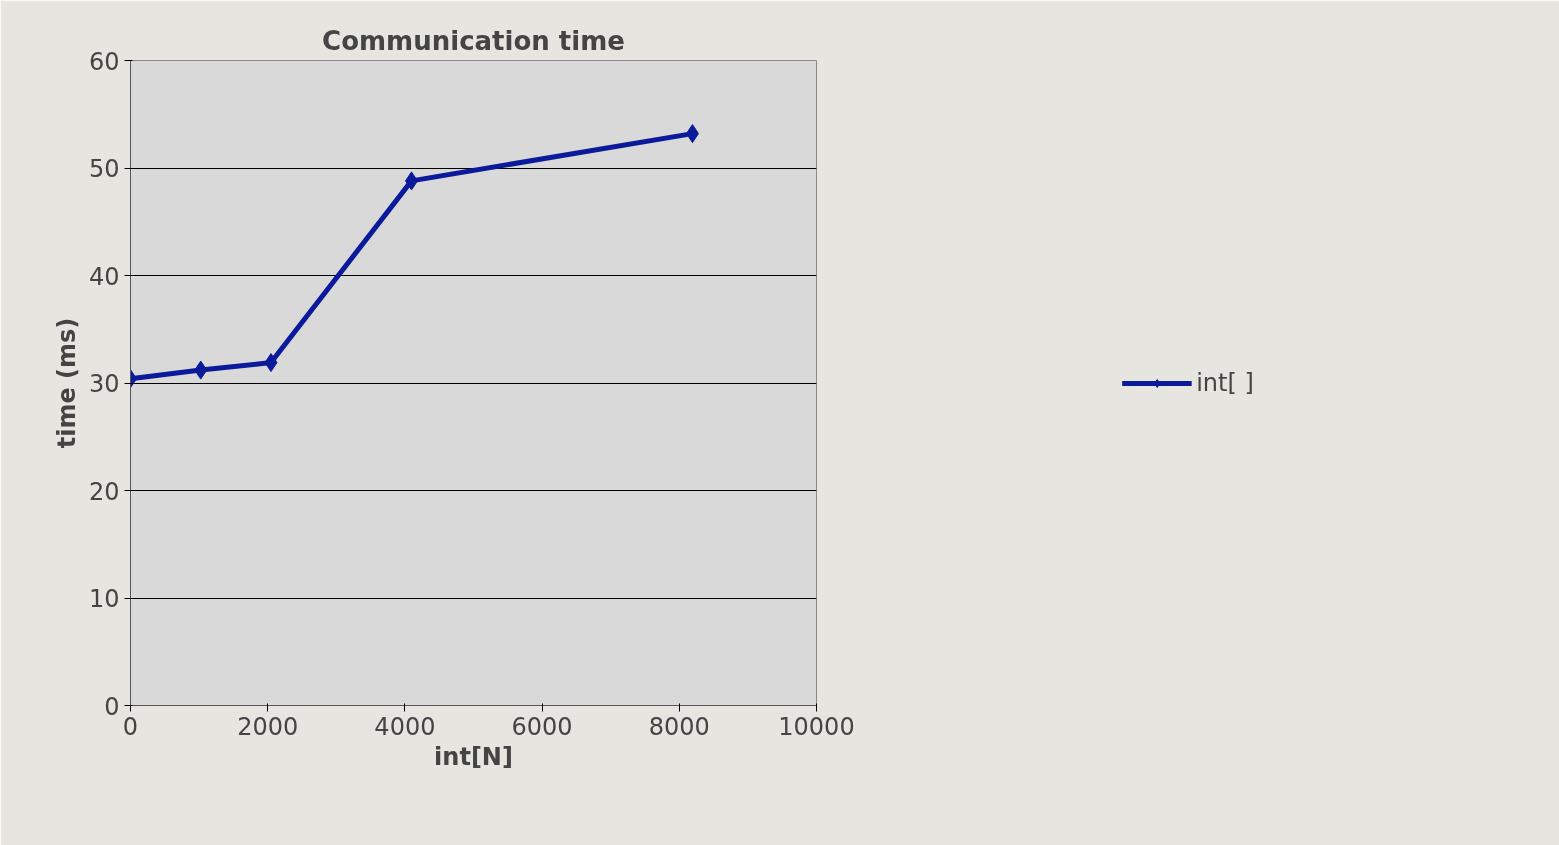 This screenshot has height=845, width=1559. I want to click on x-tick-label: 10000, so click(816, 726).